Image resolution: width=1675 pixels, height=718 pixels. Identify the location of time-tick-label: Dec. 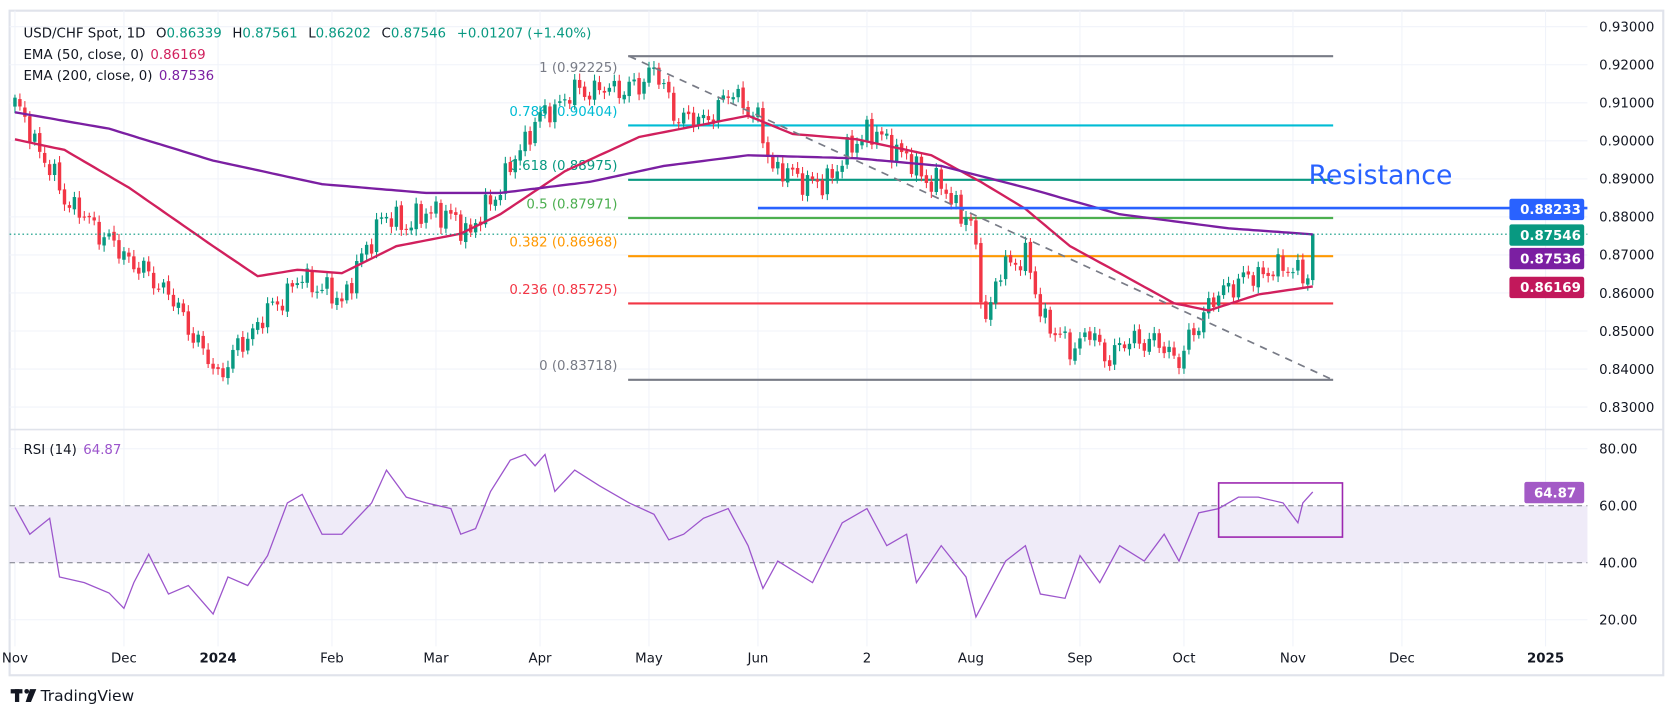
(1402, 658).